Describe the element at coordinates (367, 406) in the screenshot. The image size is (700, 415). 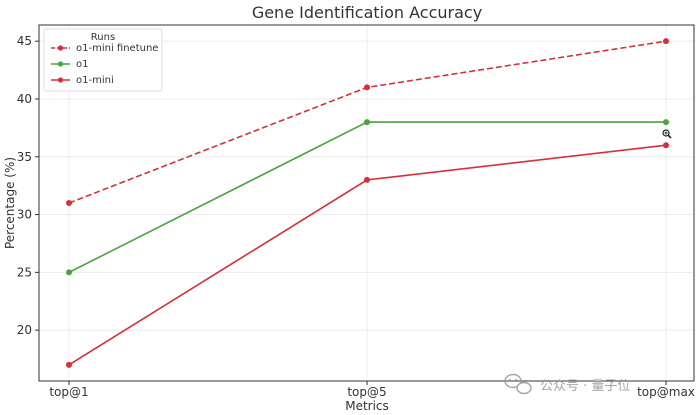
I see `x-axis-label: Metrics` at that location.